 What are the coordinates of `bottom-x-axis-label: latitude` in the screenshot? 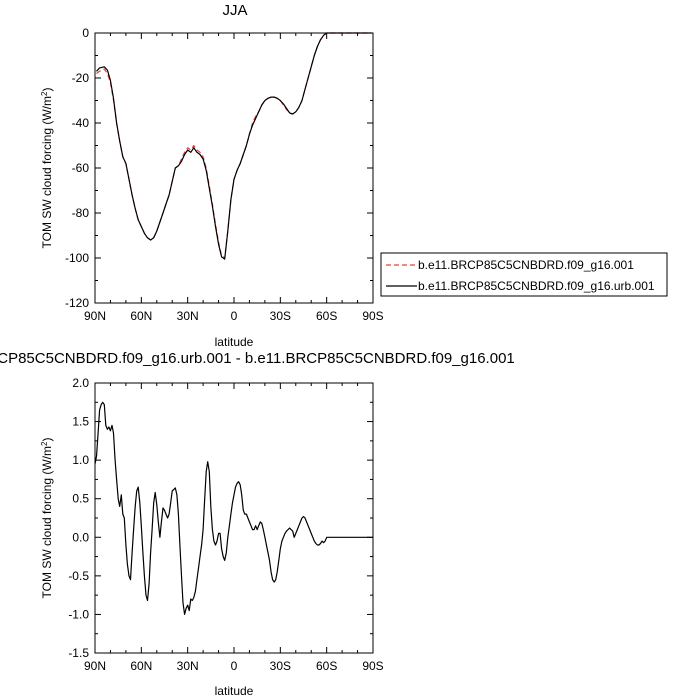 It's located at (234, 691).